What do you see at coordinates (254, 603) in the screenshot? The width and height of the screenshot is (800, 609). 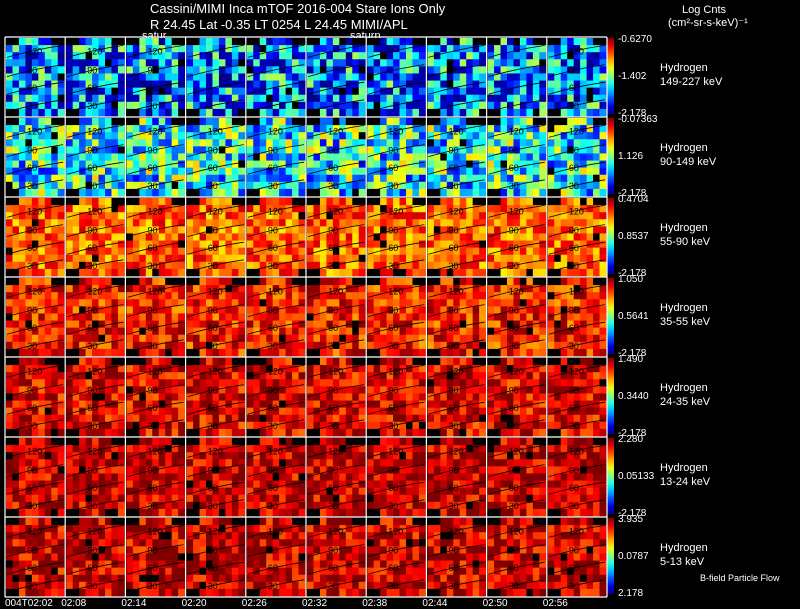 I see `time-label: 02:26` at bounding box center [254, 603].